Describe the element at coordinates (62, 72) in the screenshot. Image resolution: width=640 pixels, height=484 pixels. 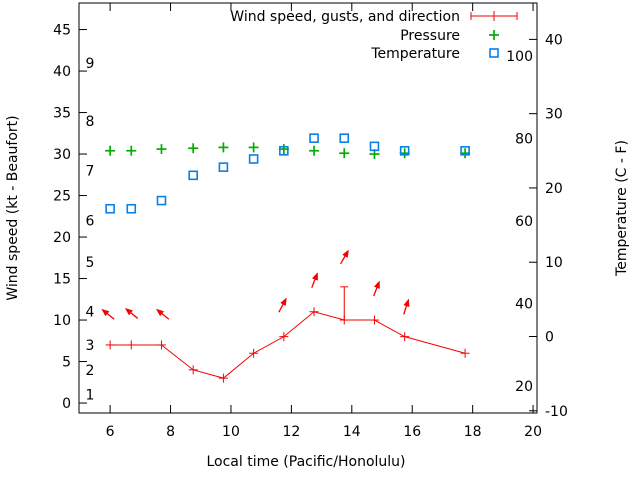
I see `left-tick-label: 40` at that location.